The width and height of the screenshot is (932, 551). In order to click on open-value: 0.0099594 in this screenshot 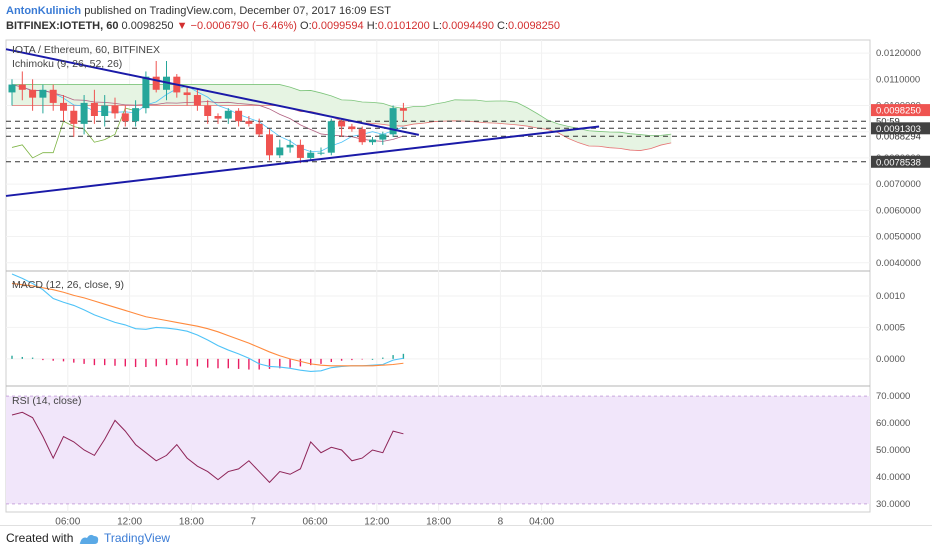, I will do `click(337, 26)`.